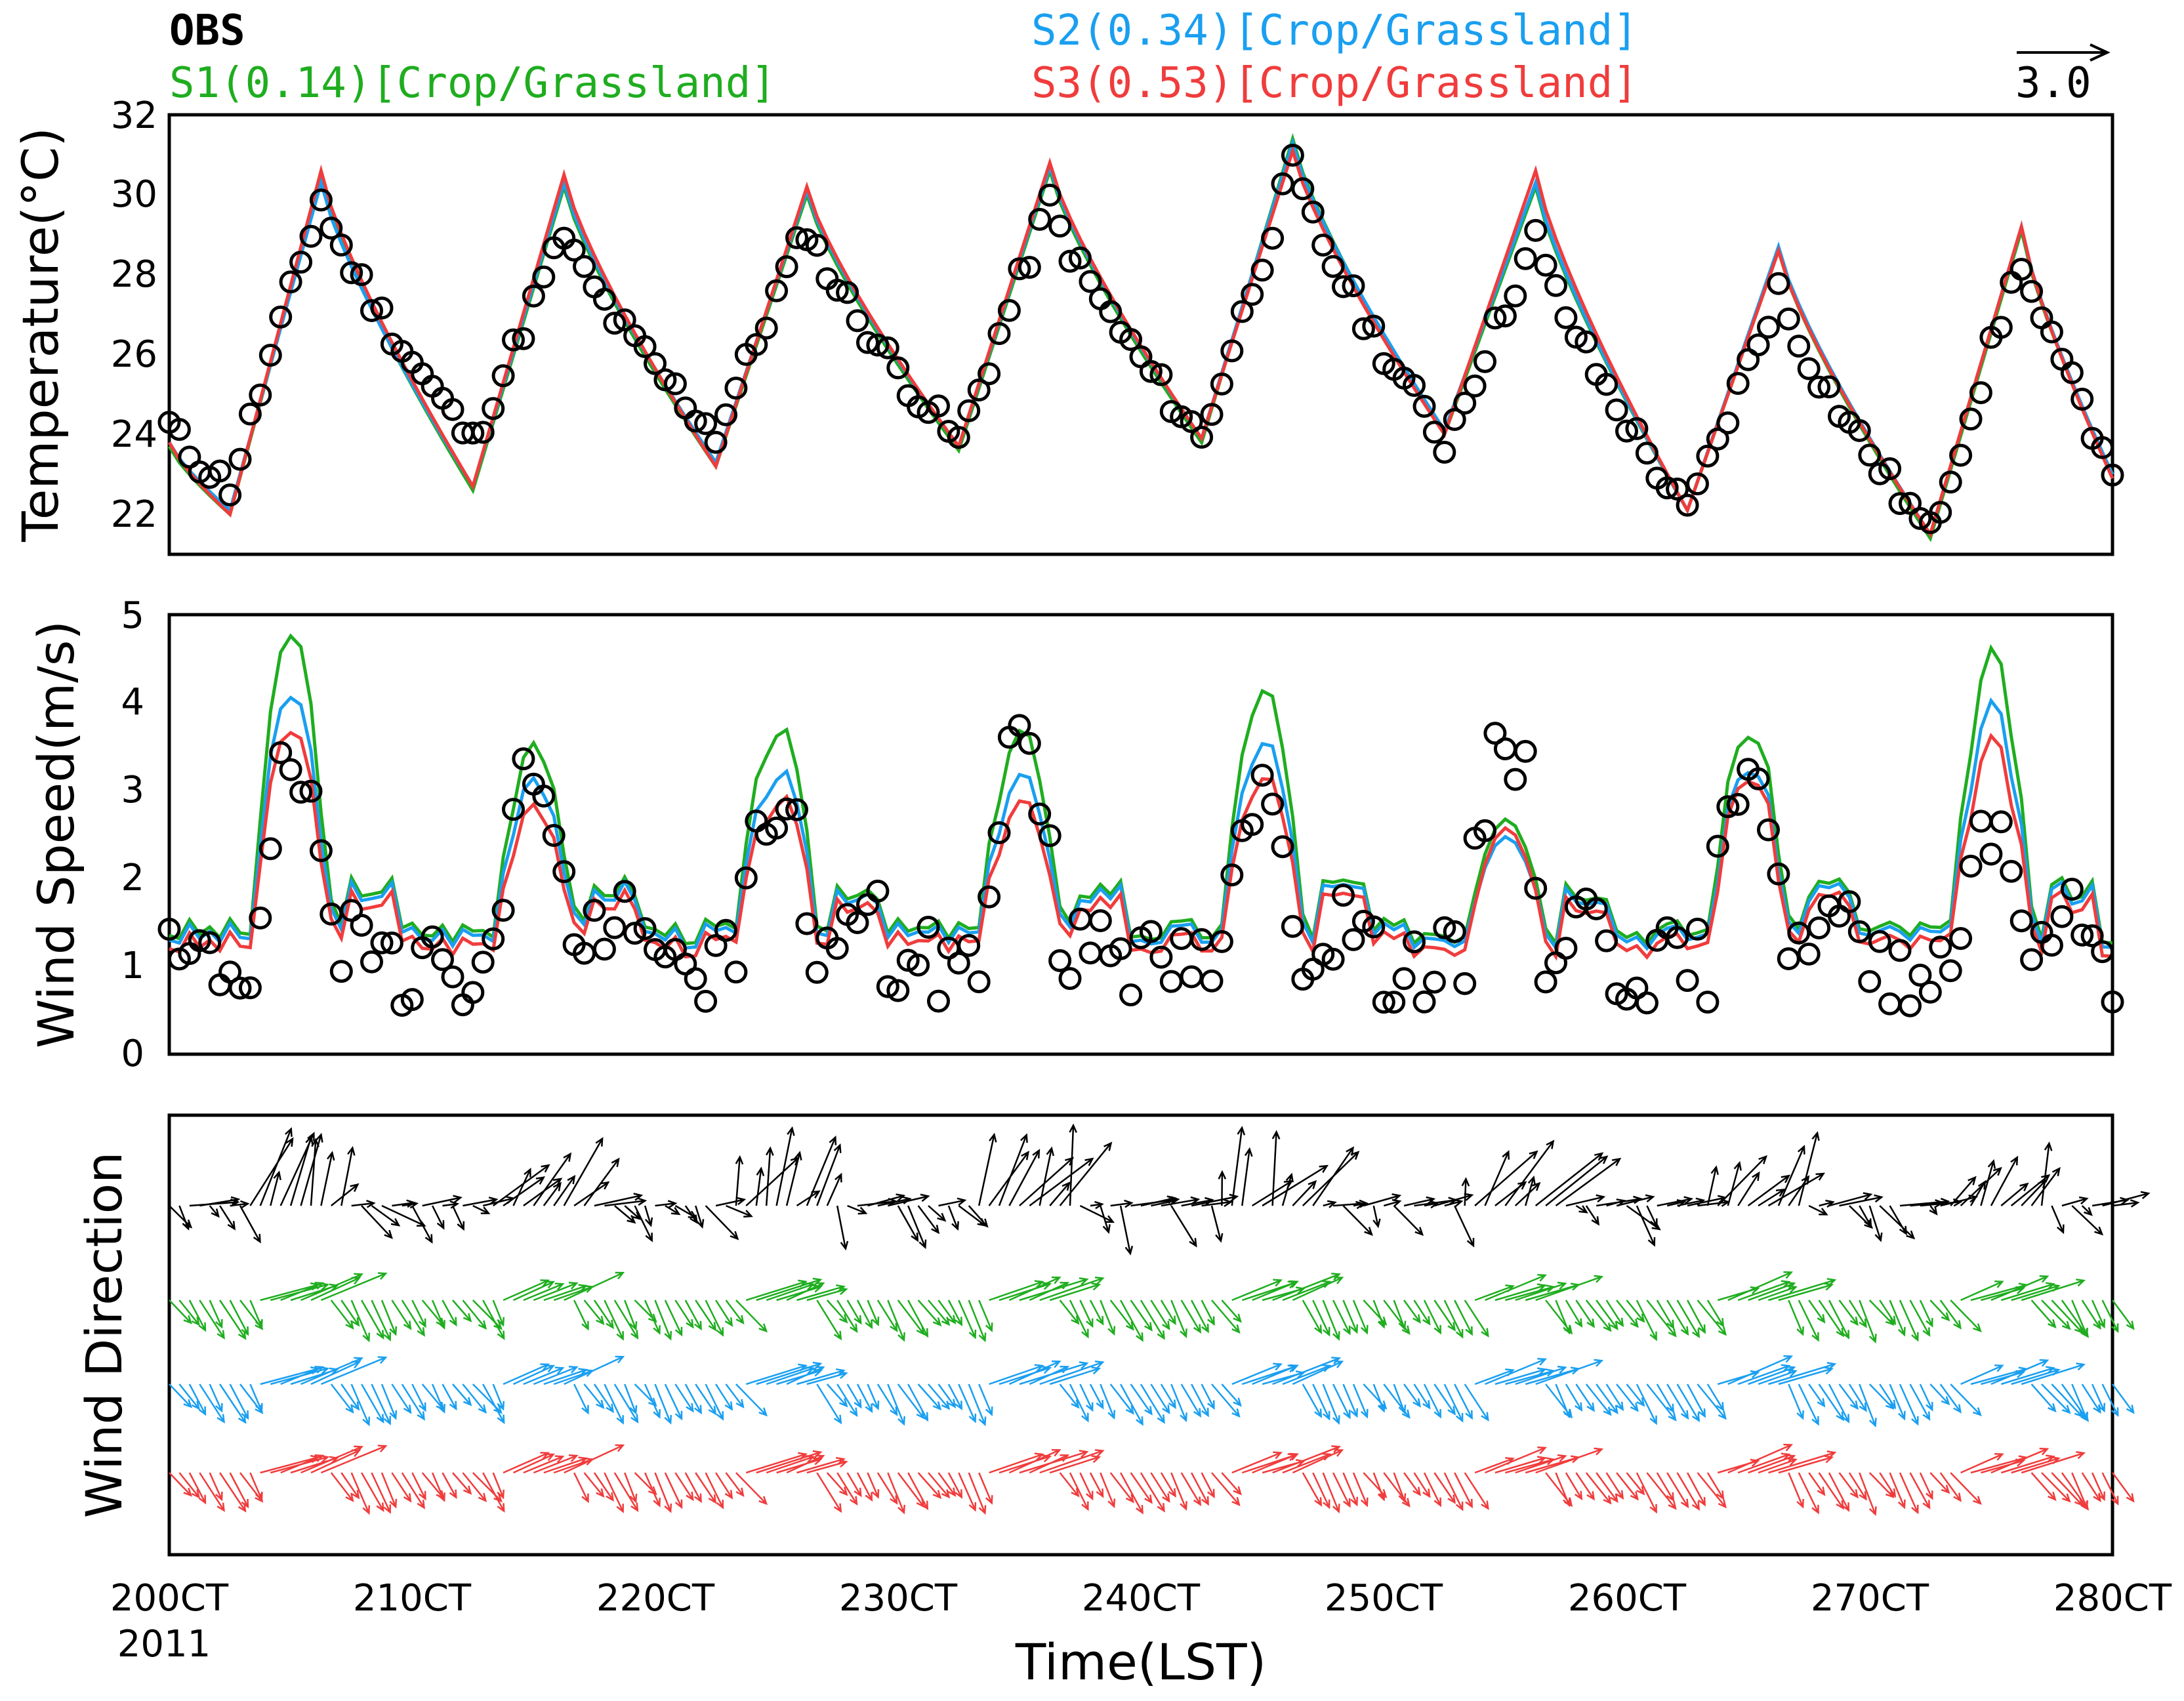  I want to click on reference-vector: 3.0, so click(2063, 75).